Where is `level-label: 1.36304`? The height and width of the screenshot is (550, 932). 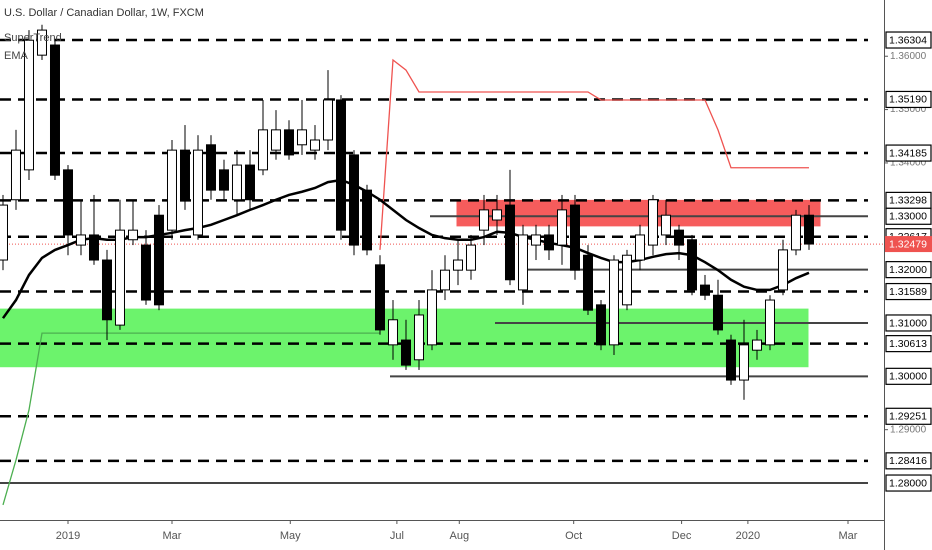
level-label: 1.36304 is located at coordinates (908, 40).